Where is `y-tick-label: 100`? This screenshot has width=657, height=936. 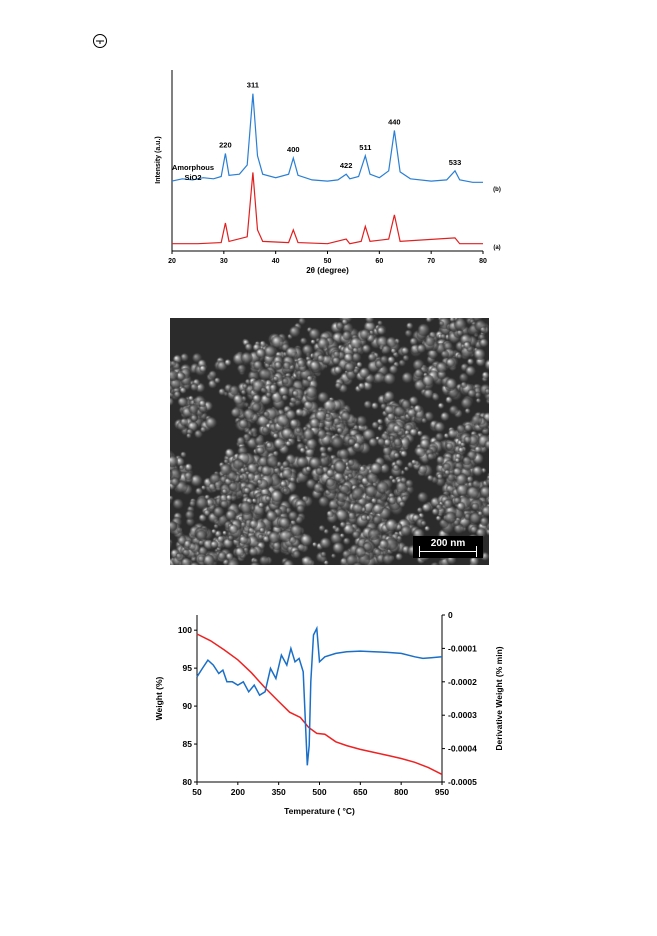
y-tick-label: 100 is located at coordinates (185, 630).